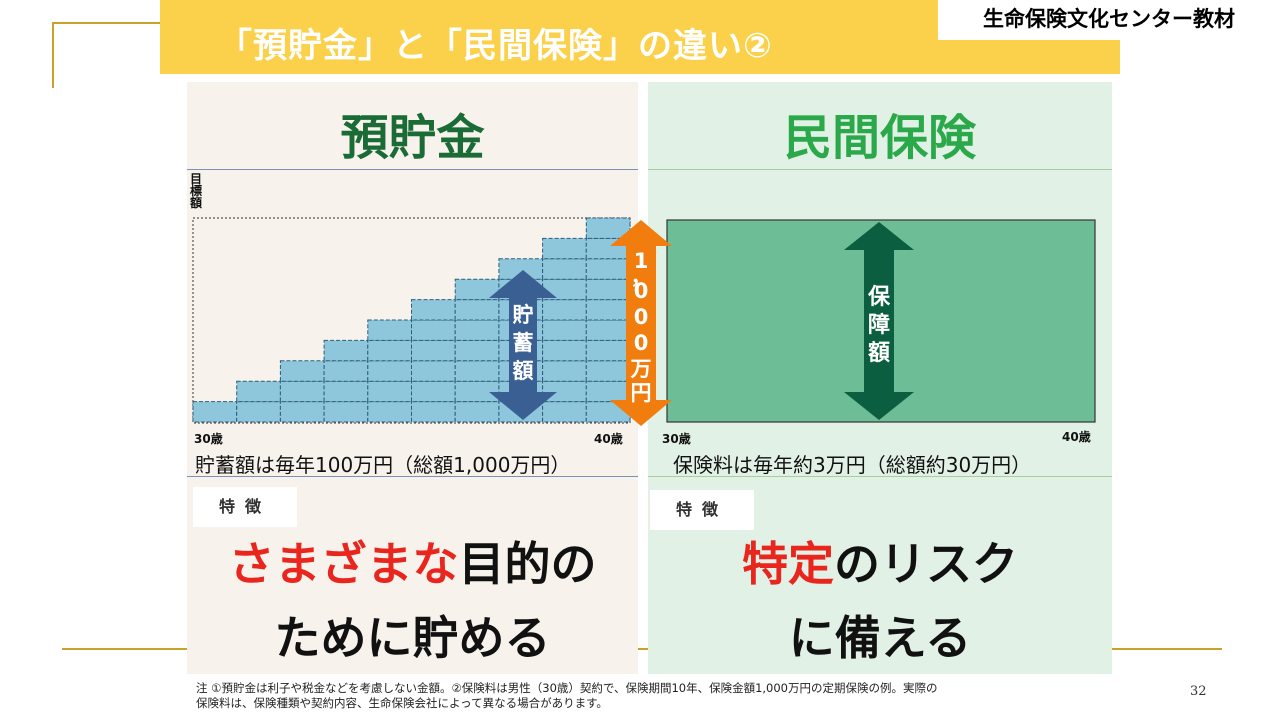 Image resolution: width=1280 pixels, height=720 pixels. Describe the element at coordinates (527, 564) in the screenshot. I see `savings-feature-text: 目的の` at that location.